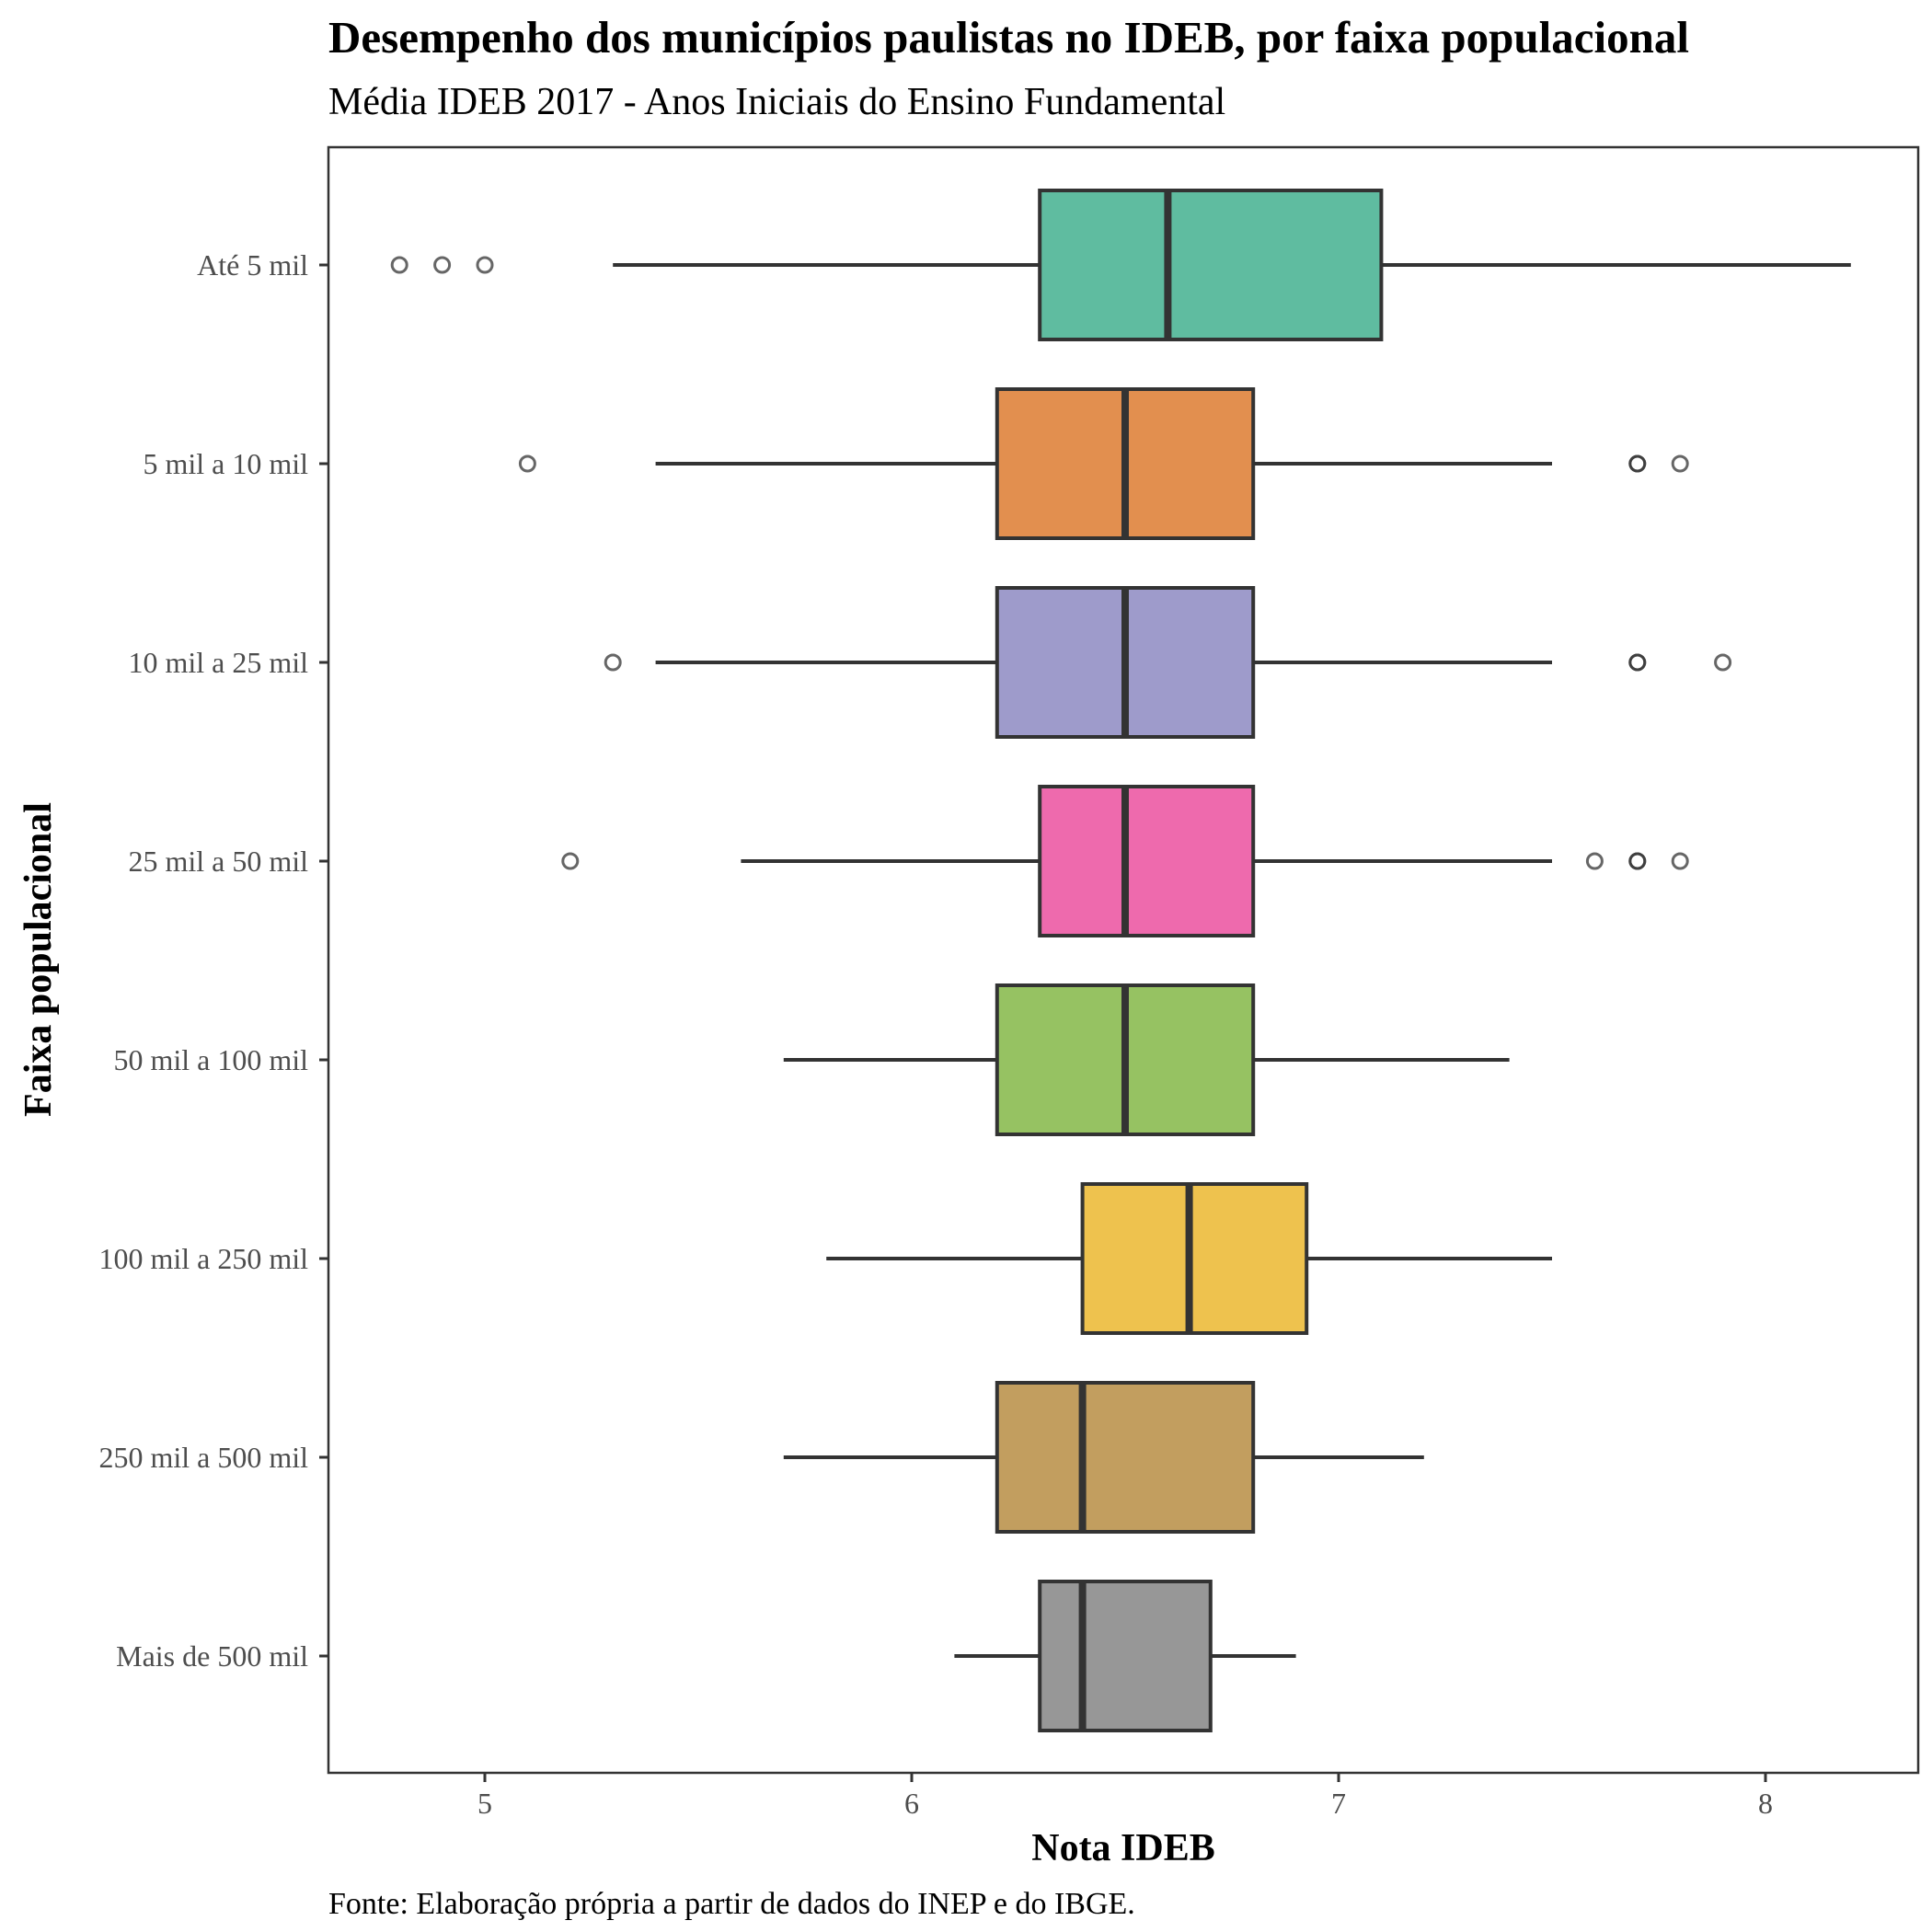 Image resolution: width=1932 pixels, height=1932 pixels. I want to click on y-tick-label: Mais de 500 mil, so click(212, 1656).